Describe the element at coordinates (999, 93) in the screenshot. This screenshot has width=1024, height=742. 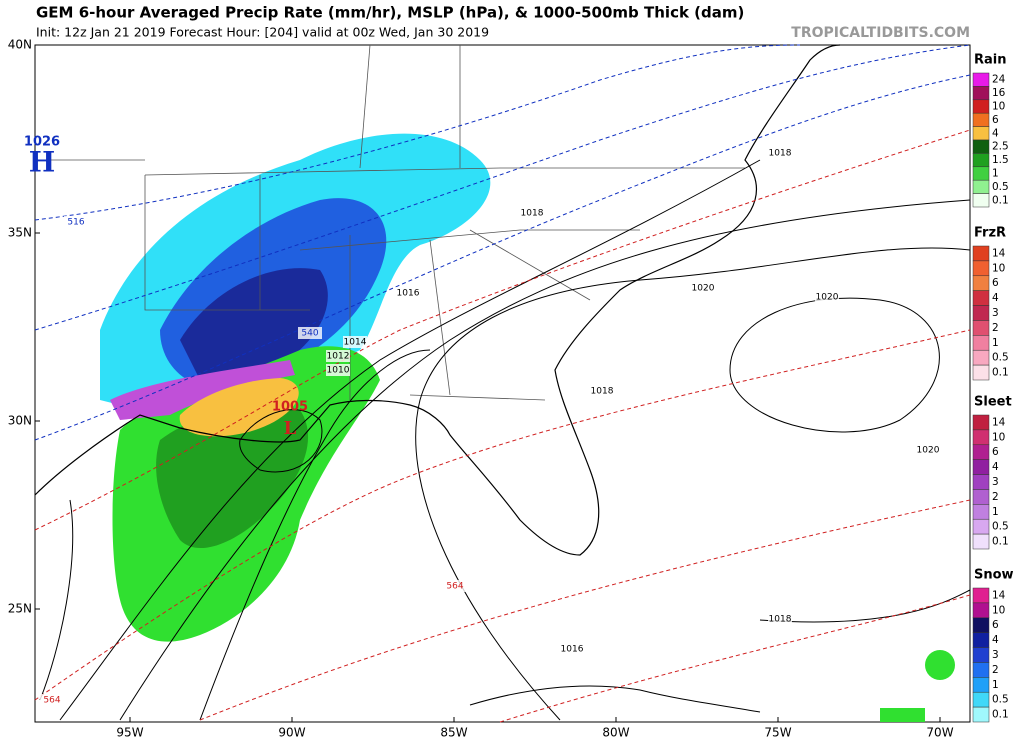
I see `legend-label: 16` at that location.